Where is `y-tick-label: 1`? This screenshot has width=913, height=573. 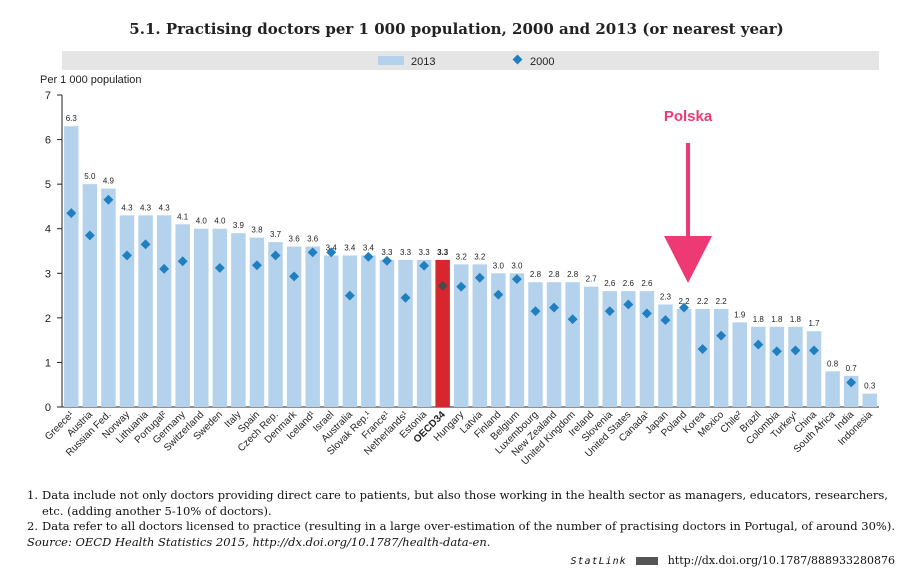 y-tick-label: 1 is located at coordinates (48, 363).